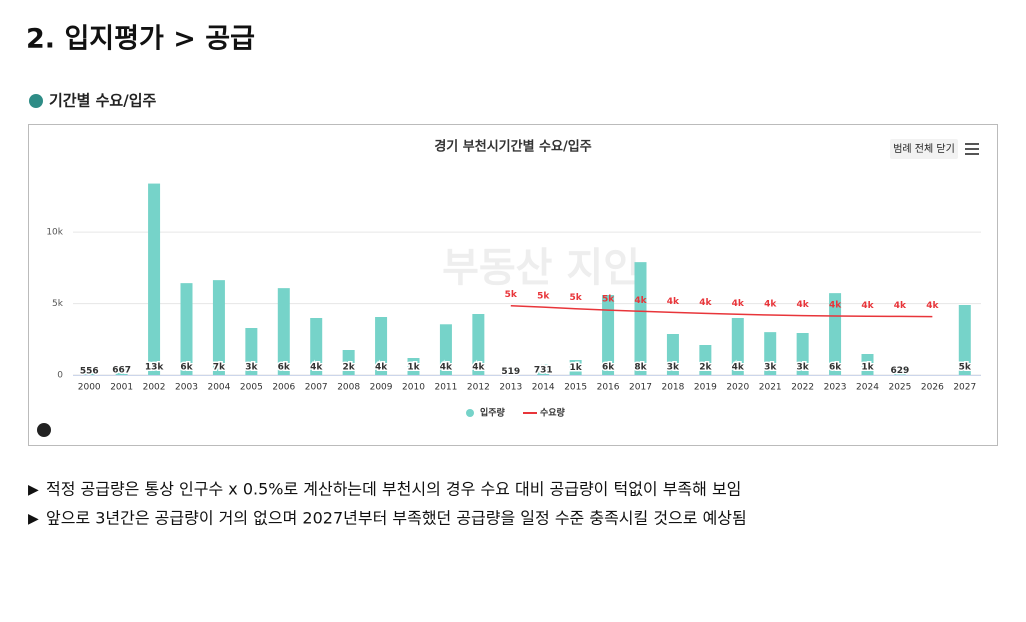 This screenshot has height=622, width=1026. What do you see at coordinates (672, 388) in the screenshot?
I see `x-tick-label: 2018` at bounding box center [672, 388].